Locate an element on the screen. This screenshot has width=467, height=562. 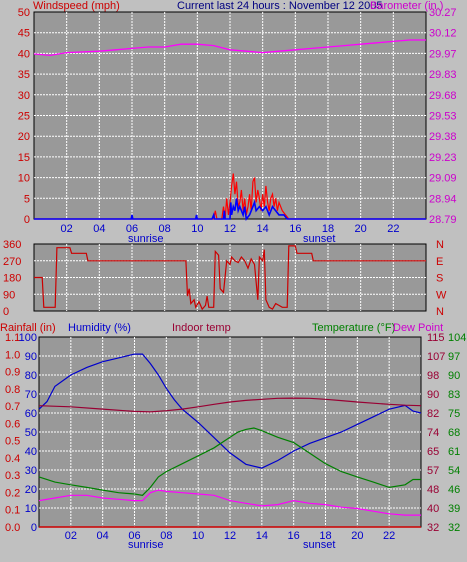
degree-tick-label: 0 is located at coordinates (6, 312).